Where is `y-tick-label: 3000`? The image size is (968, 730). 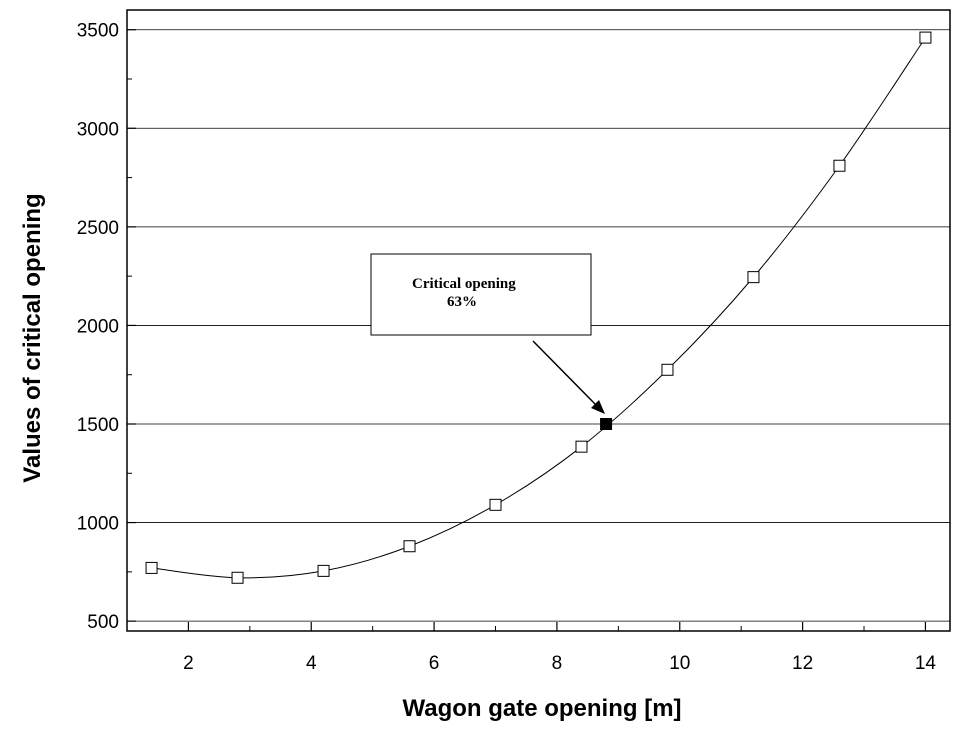
y-tick-label: 3000 is located at coordinates (98, 129).